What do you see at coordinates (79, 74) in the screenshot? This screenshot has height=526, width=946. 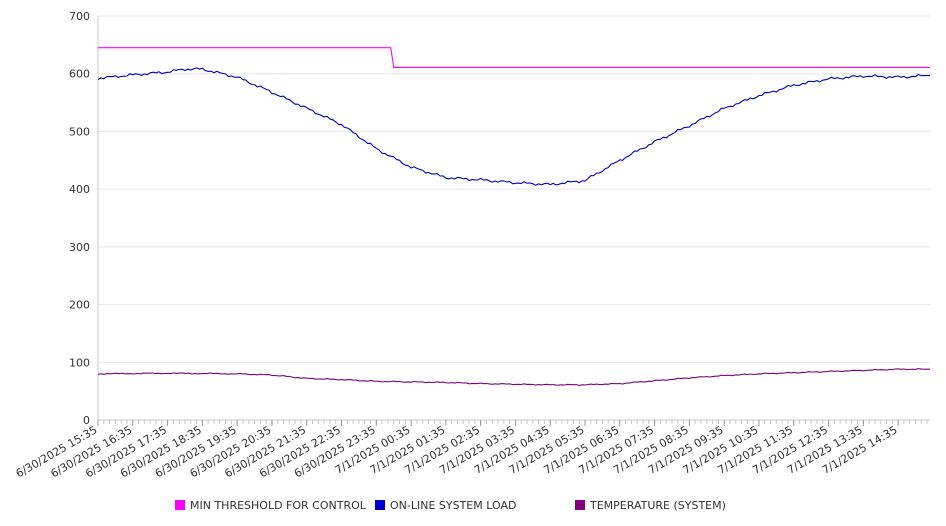 I see `y-tick-label-600: 600` at bounding box center [79, 74].